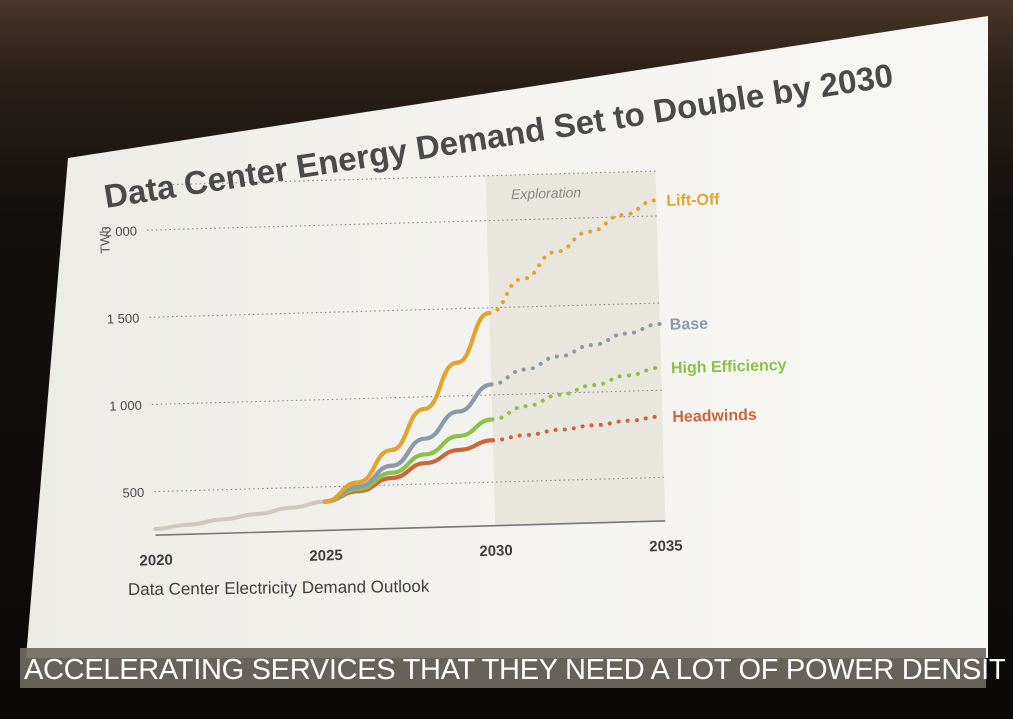 The height and width of the screenshot is (719, 1013). I want to click on exploration-label: Exploration, so click(546, 193).